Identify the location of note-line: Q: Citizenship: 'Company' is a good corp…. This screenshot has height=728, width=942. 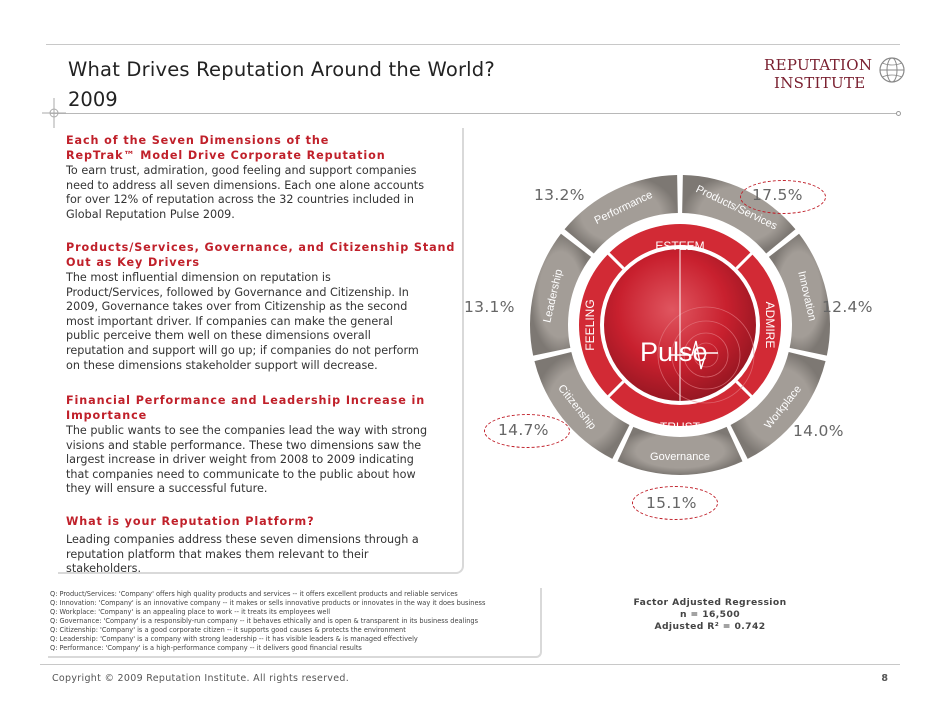
(228, 630).